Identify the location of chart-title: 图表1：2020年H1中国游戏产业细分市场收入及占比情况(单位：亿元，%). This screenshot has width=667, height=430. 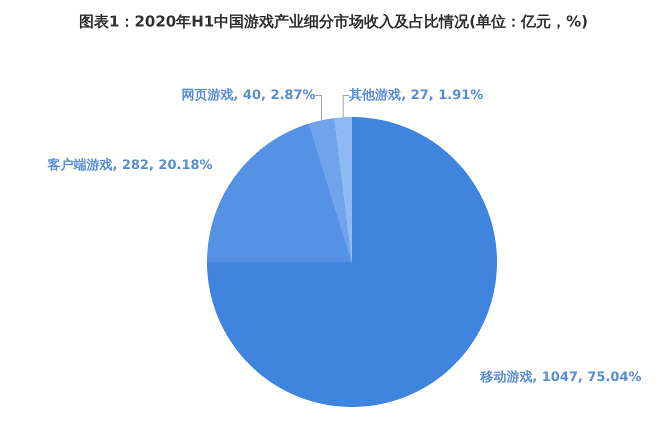
(333, 21).